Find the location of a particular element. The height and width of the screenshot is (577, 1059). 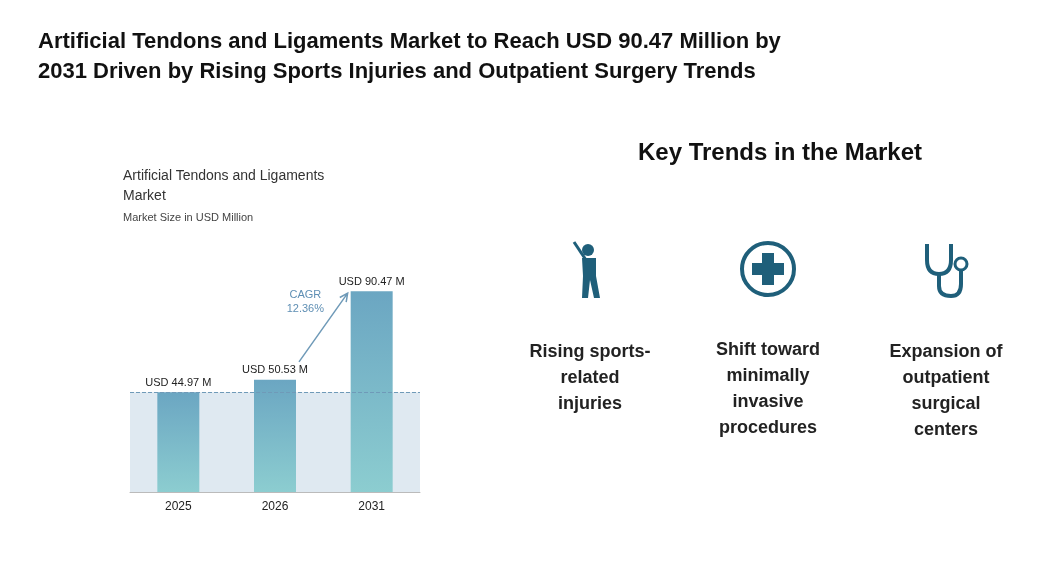

chart-title: Artificial Tendons and Ligaments Market to Reach USD 90.47 Million by 2031 Driven by Rising Sports Injuries and Outpatient Surgery Trends is located at coordinates (410, 56).